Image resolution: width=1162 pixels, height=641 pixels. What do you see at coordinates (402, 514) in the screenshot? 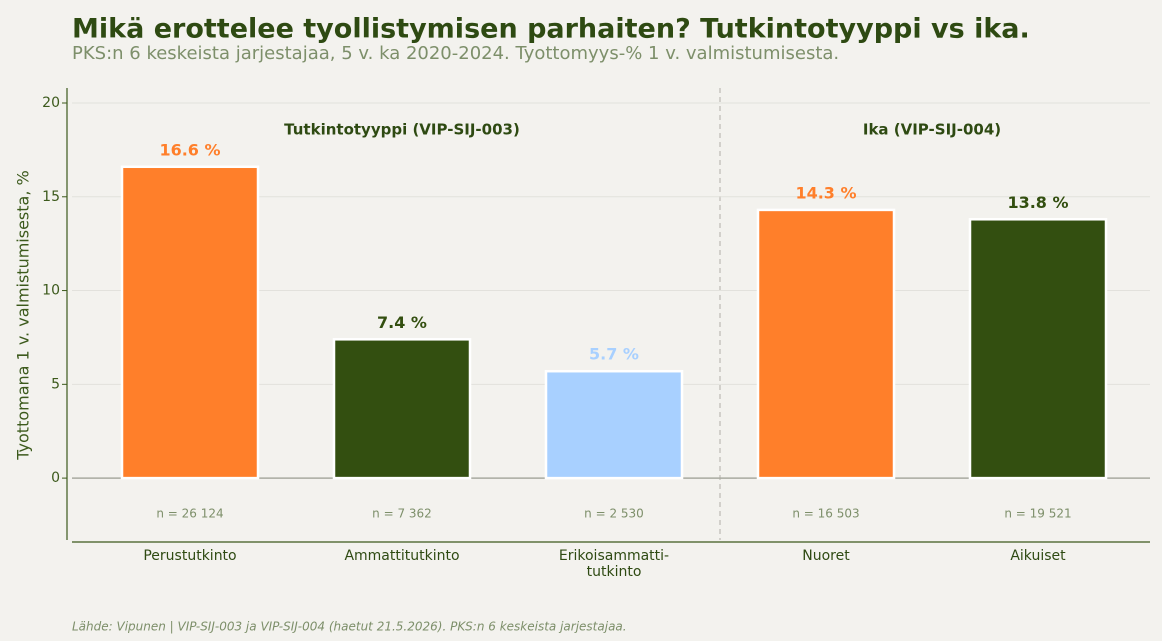
I see `n-label: n = 7 362` at bounding box center [402, 514].